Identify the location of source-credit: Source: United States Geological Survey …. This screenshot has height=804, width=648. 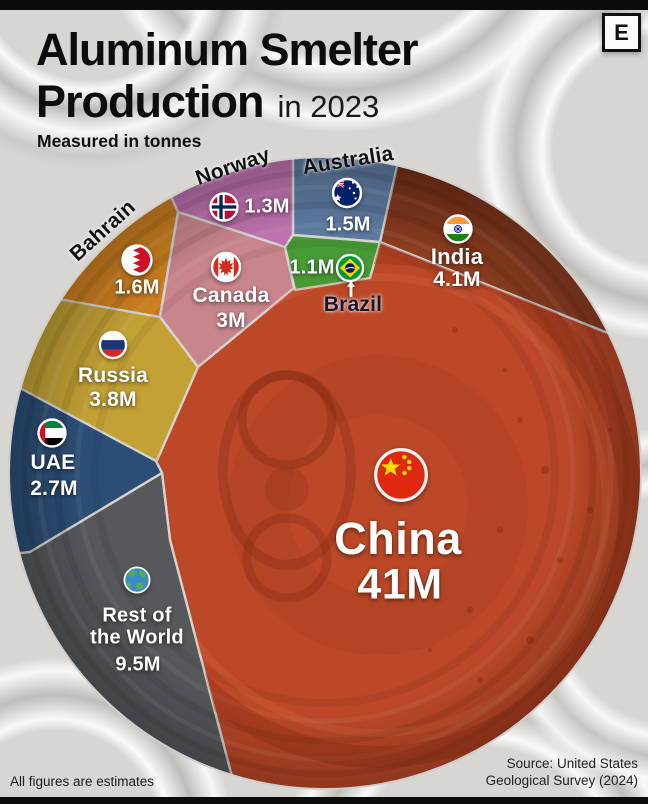
(562, 772).